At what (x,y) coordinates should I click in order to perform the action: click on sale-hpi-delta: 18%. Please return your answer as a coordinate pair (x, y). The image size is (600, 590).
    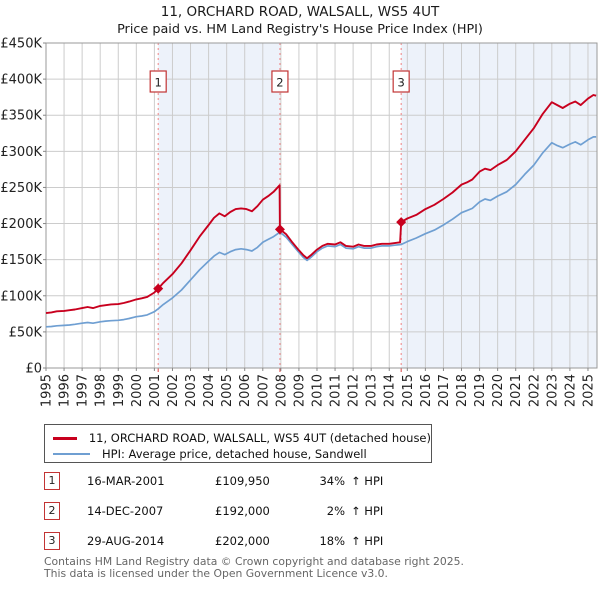
    Looking at the image, I should click on (332, 541).